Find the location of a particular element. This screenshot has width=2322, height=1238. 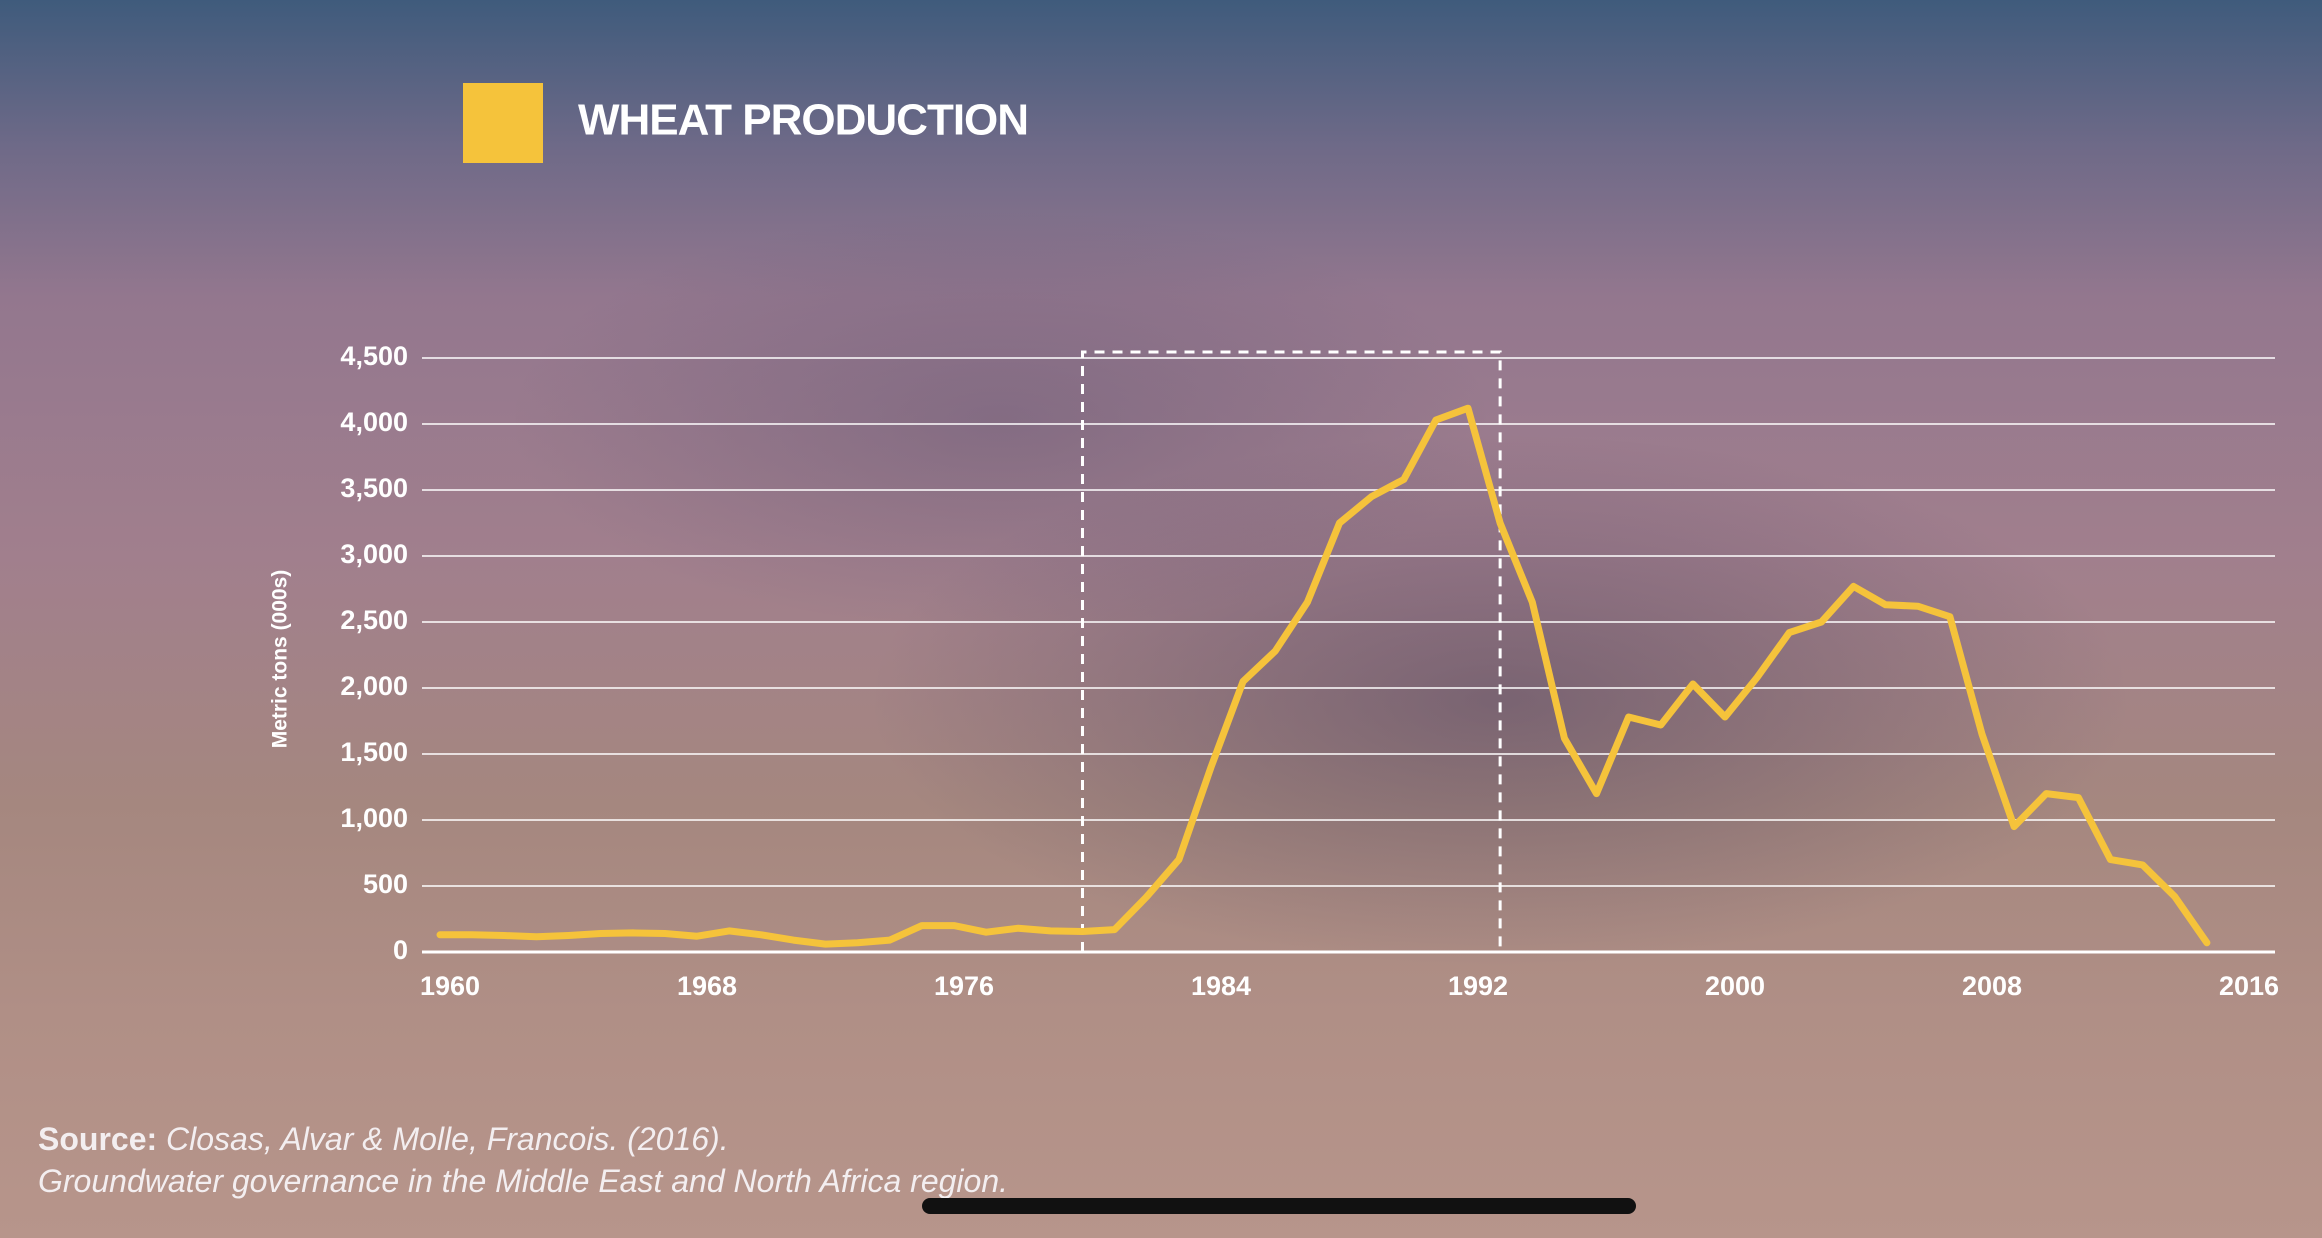

y-tick-label: 4,500 is located at coordinates (374, 356).